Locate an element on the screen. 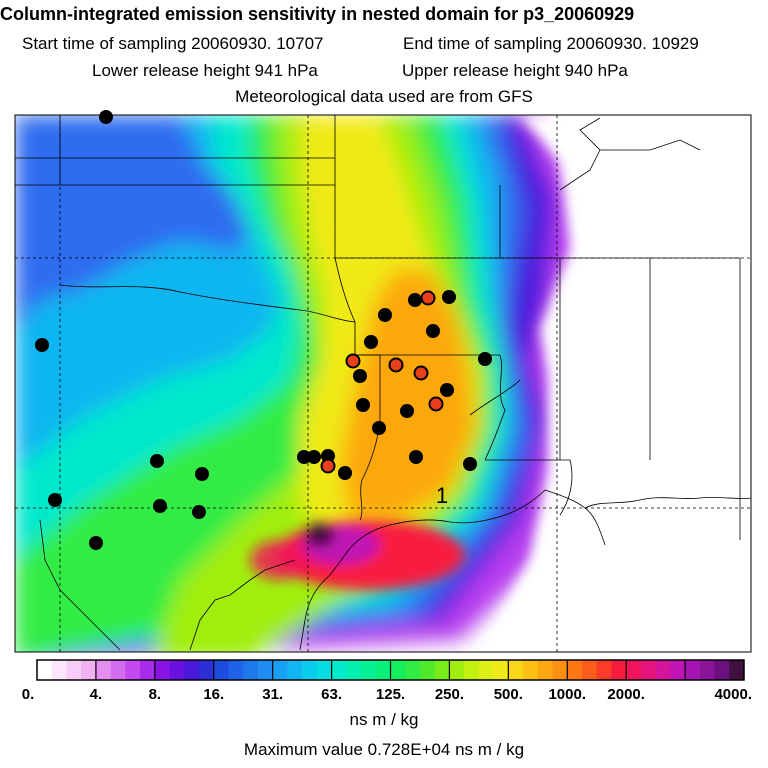 This screenshot has width=768, height=768. max-value-label: Maximum value 0.728E+04 ns m / kg is located at coordinates (384, 749).